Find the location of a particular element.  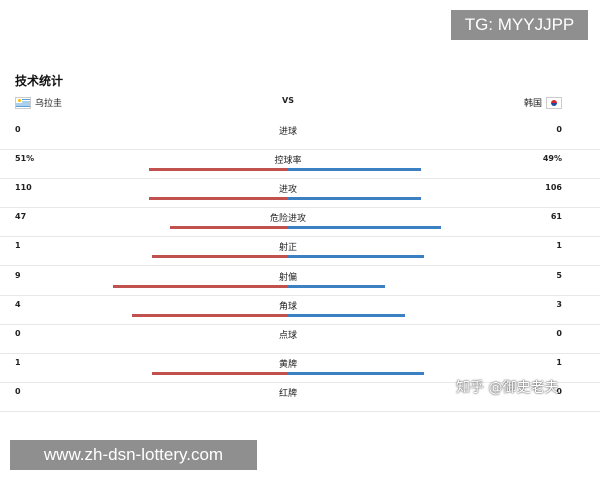

stat-row: 0 进球 0 is located at coordinates (300, 135).